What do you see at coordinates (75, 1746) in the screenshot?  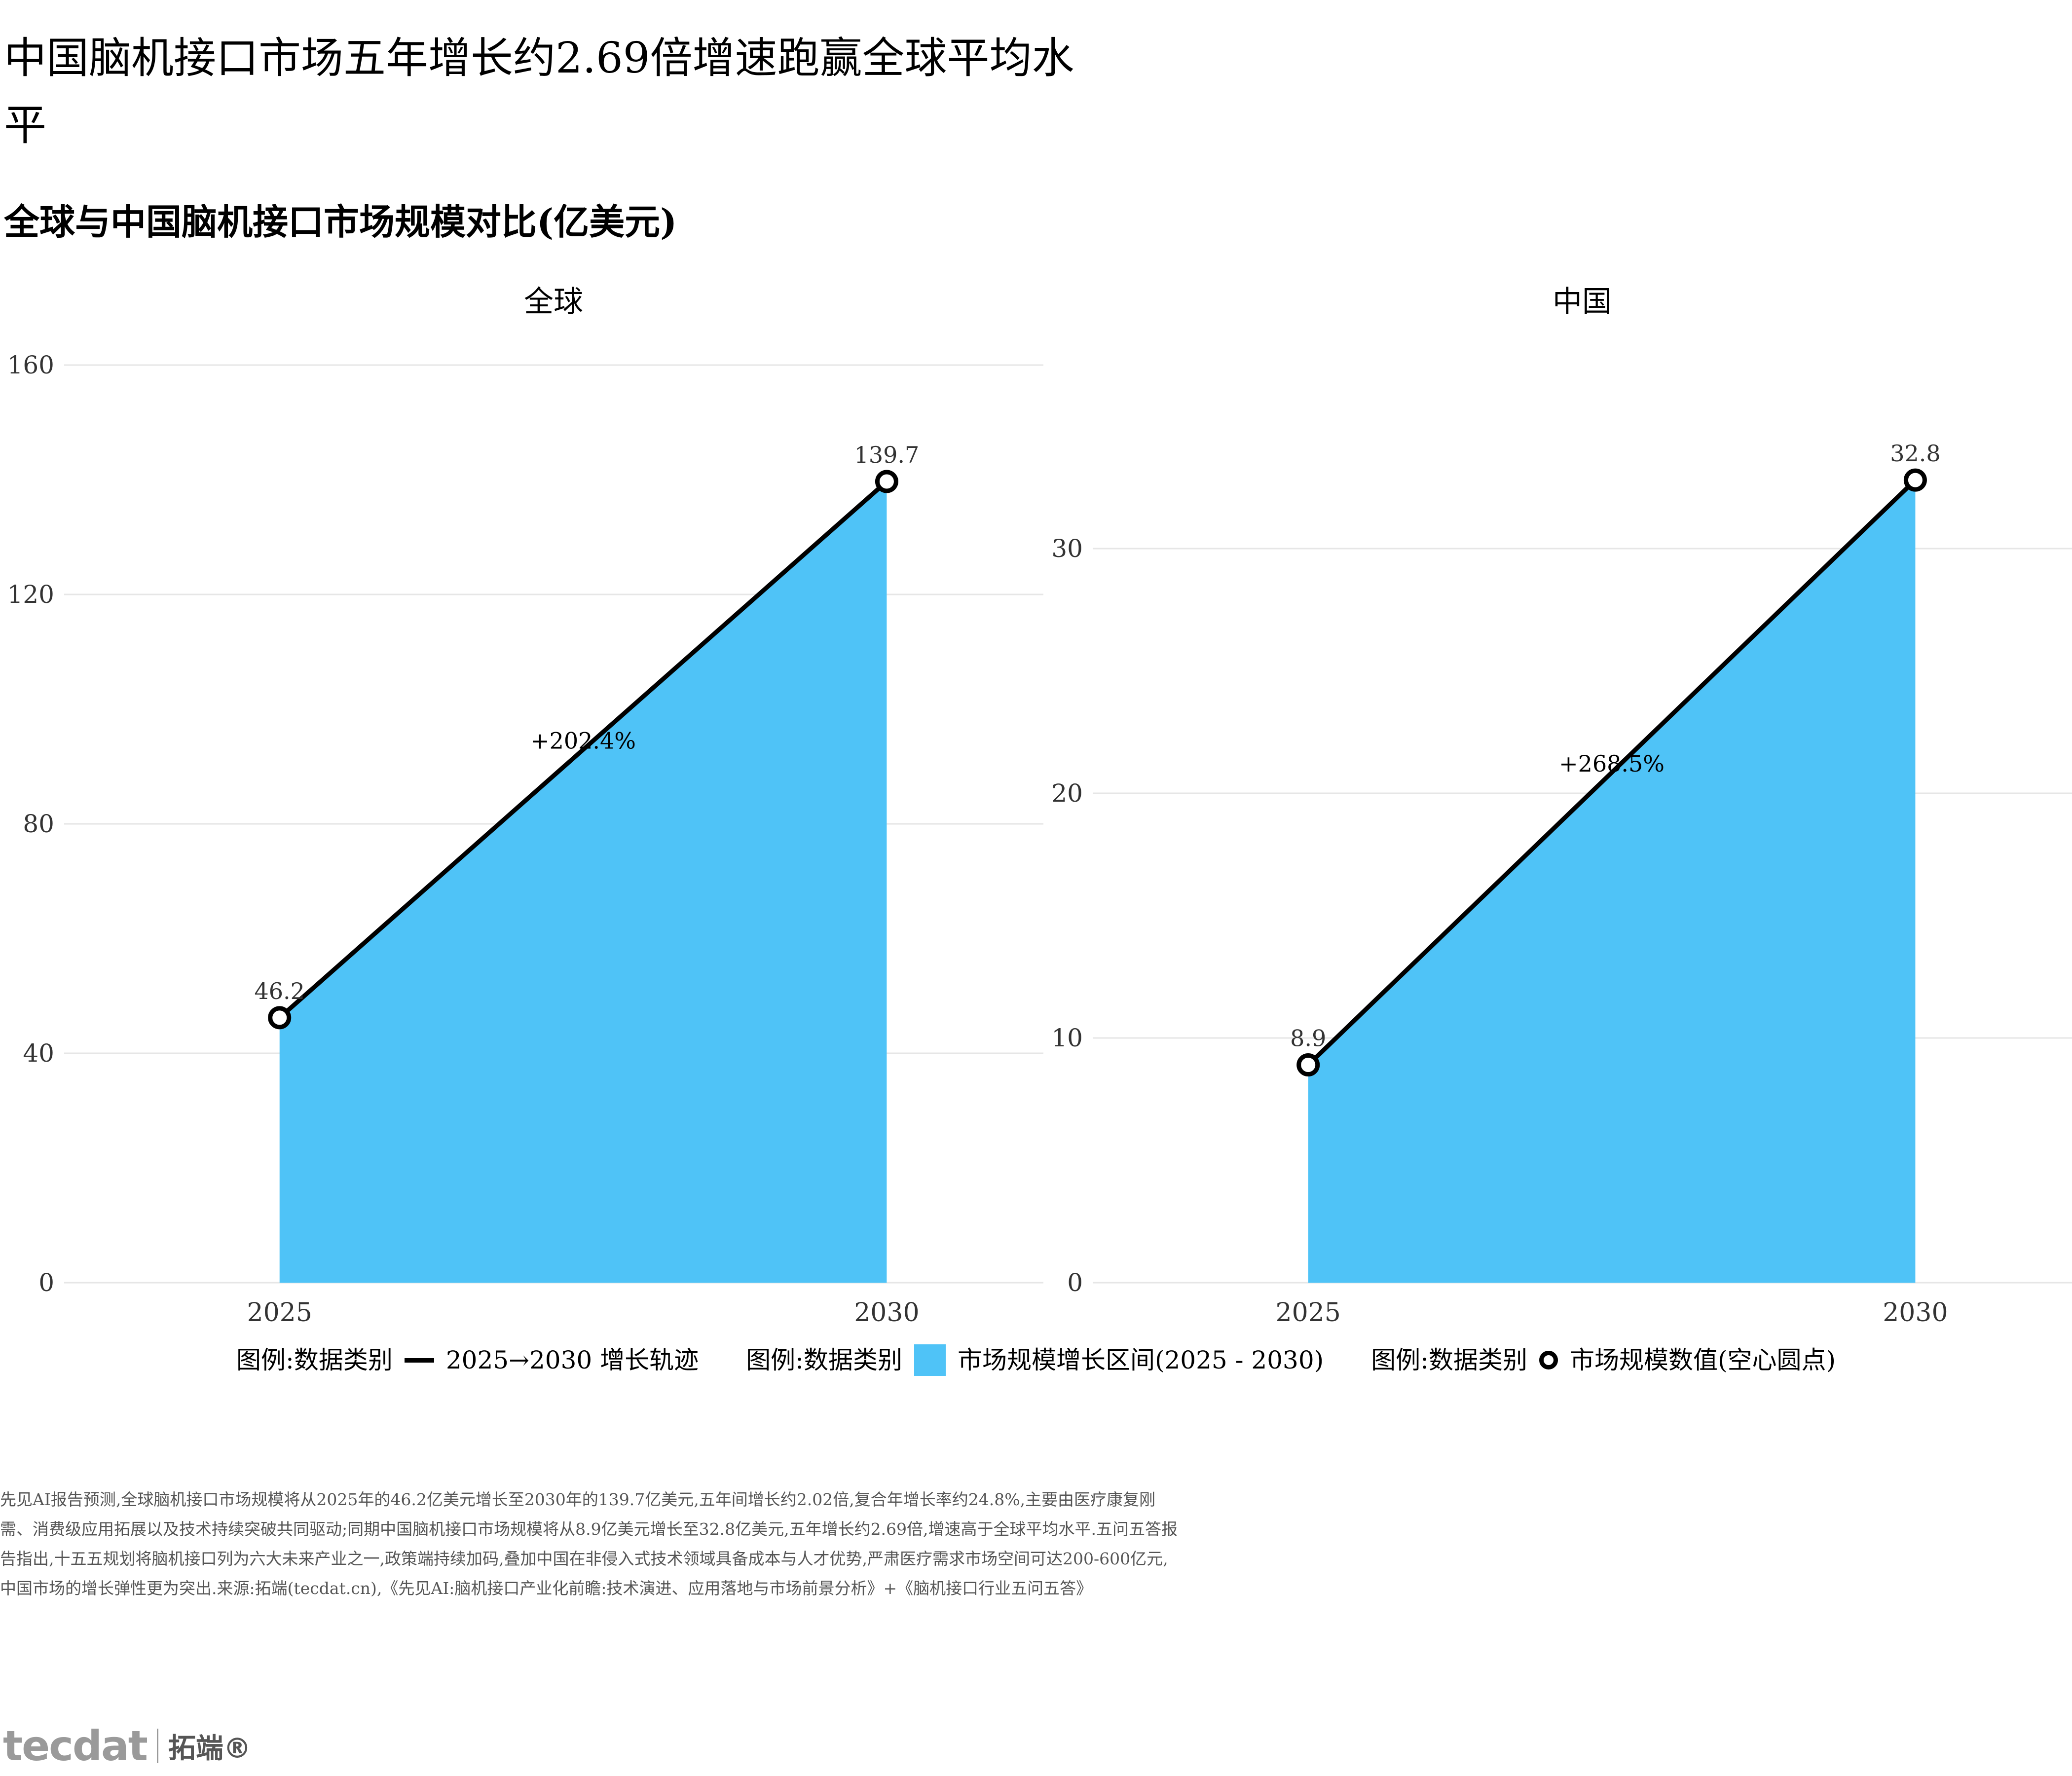 I see `logo-mark: tecdat` at bounding box center [75, 1746].